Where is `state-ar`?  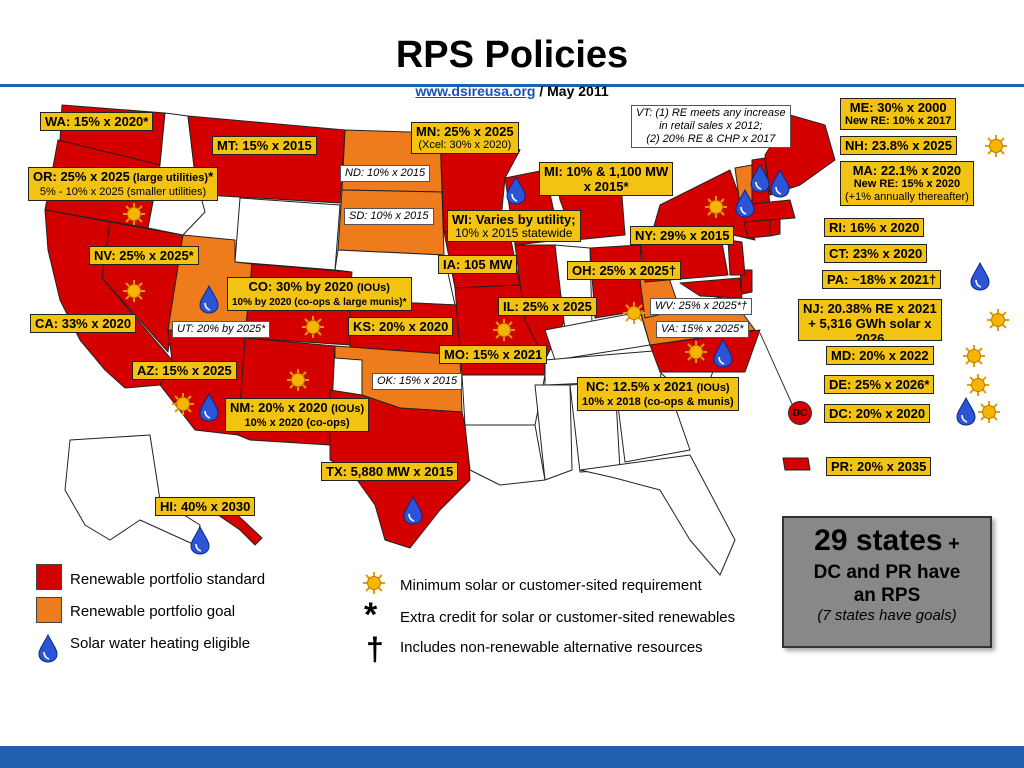
state-ar is located at coordinates (503, 400).